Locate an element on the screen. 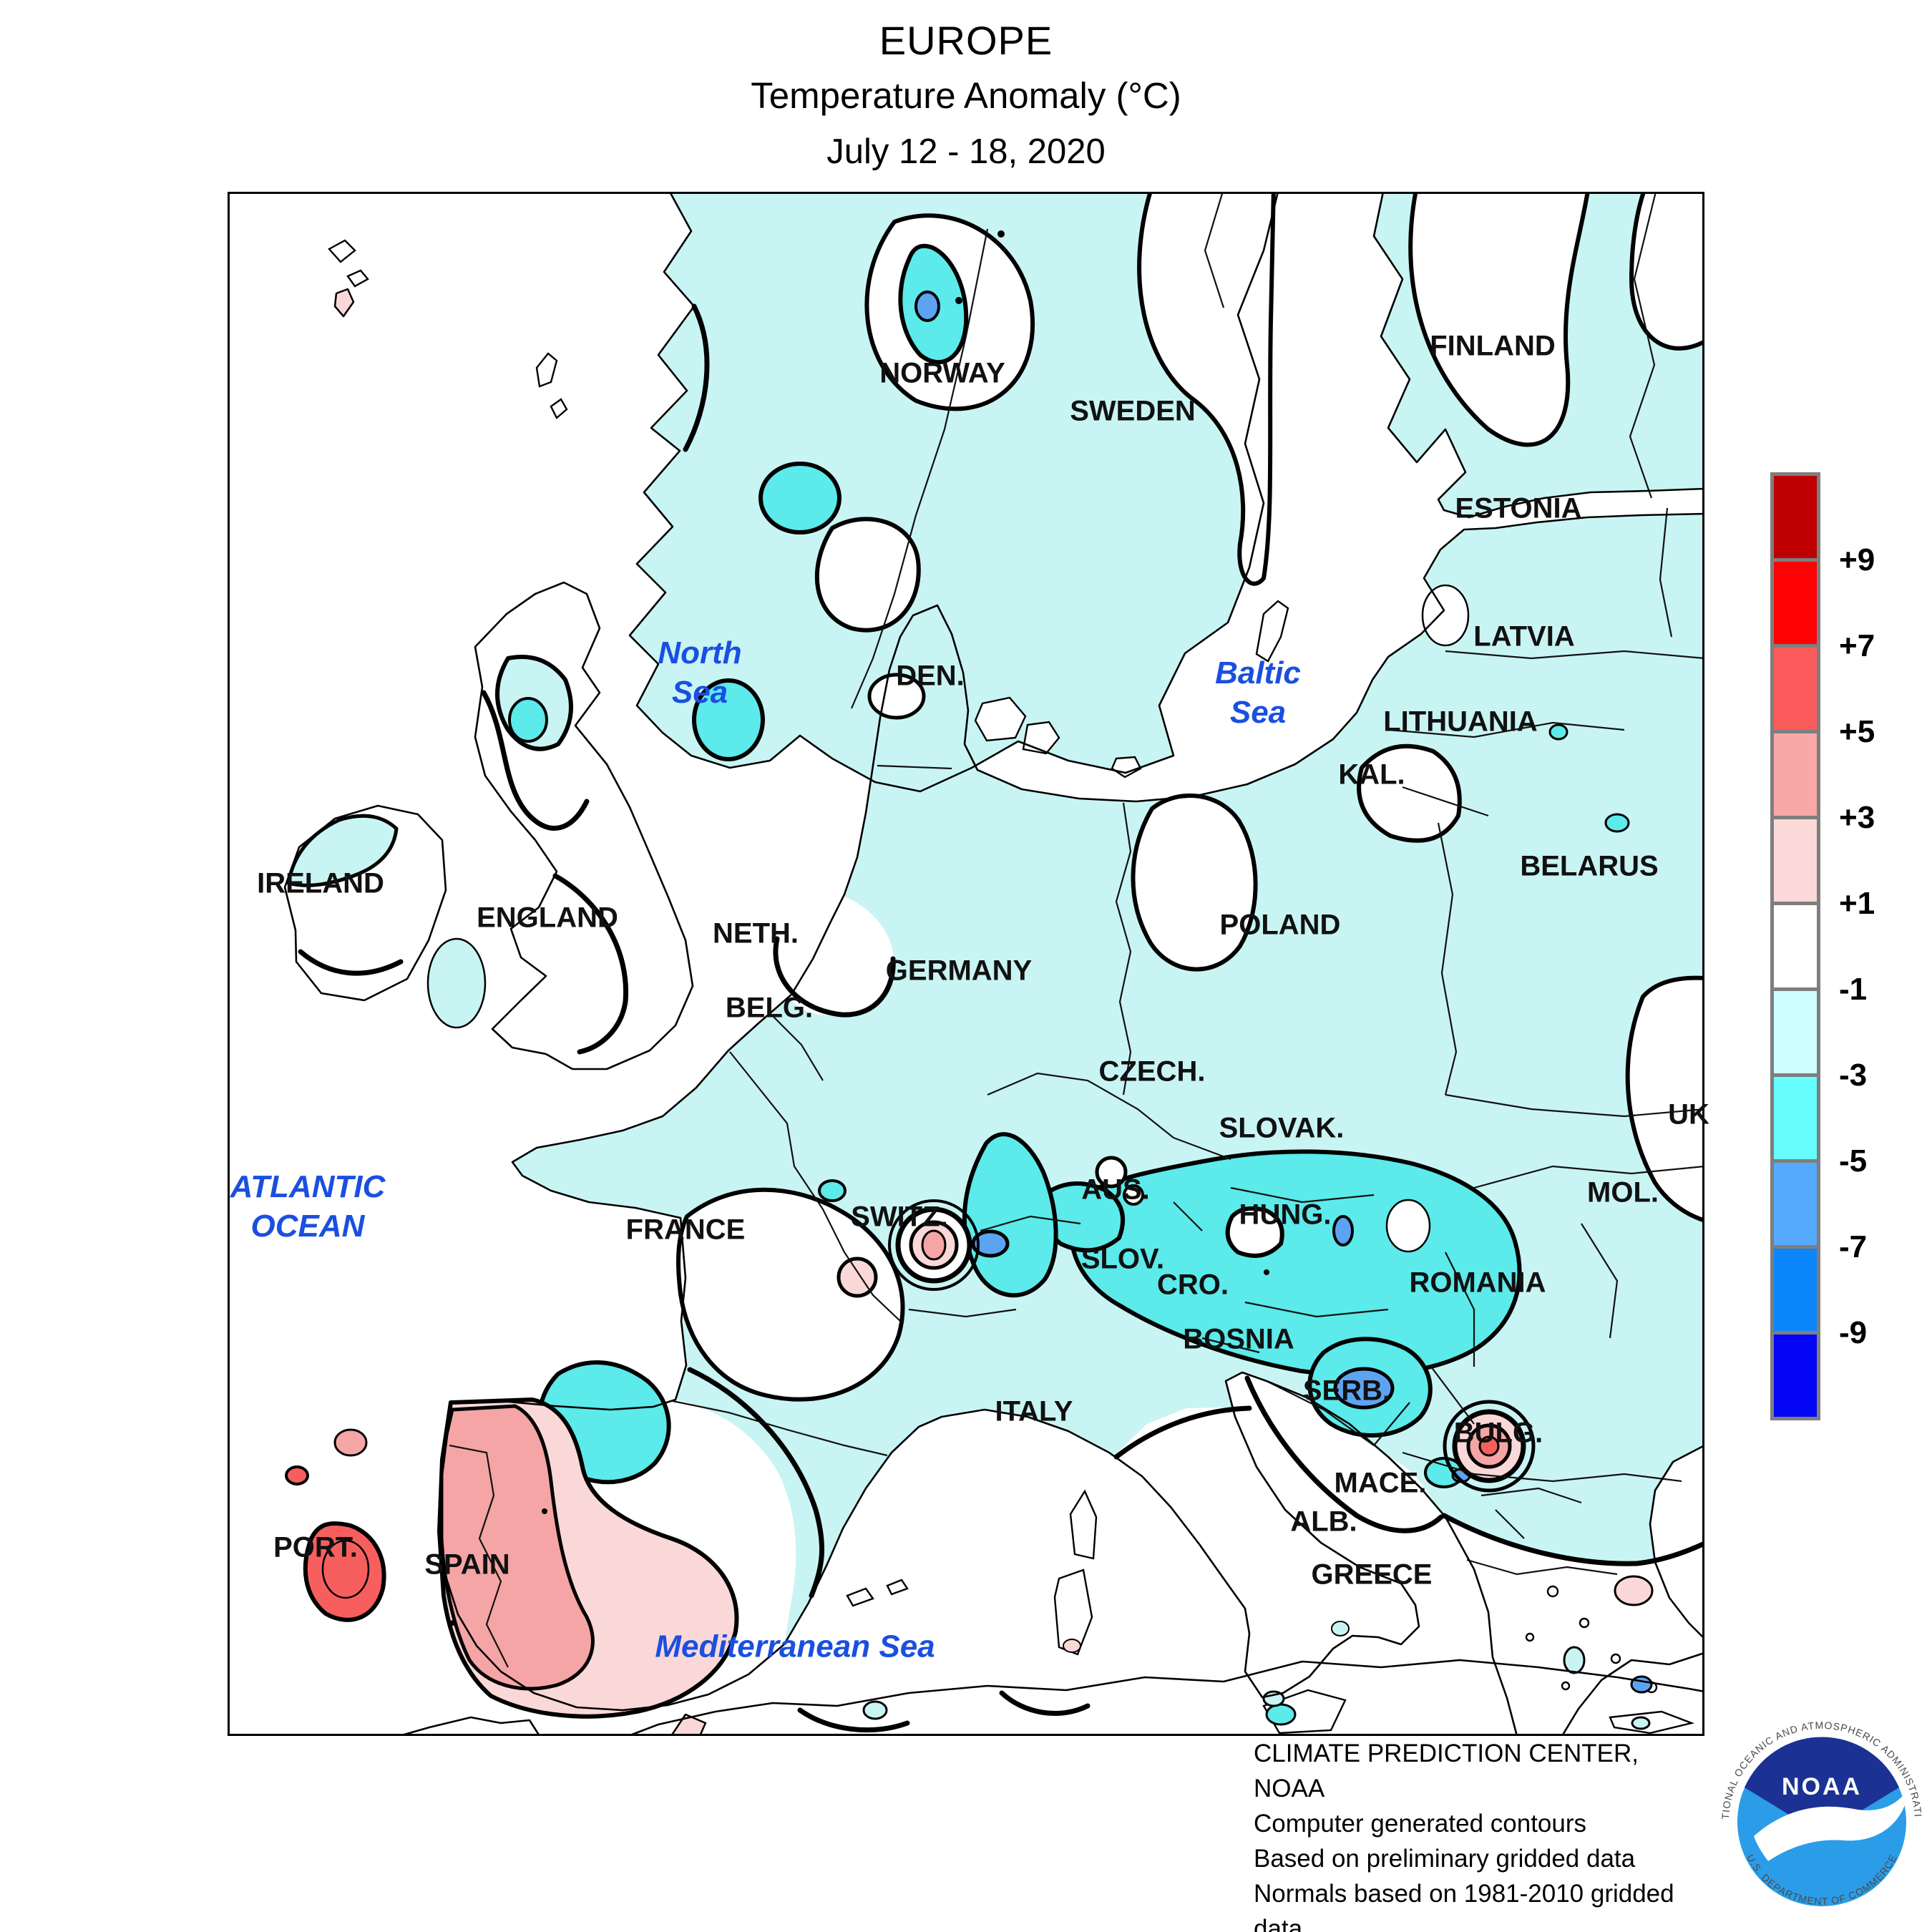 The height and width of the screenshot is (1932, 1932). legend-label--9: -9 is located at coordinates (1853, 1332).